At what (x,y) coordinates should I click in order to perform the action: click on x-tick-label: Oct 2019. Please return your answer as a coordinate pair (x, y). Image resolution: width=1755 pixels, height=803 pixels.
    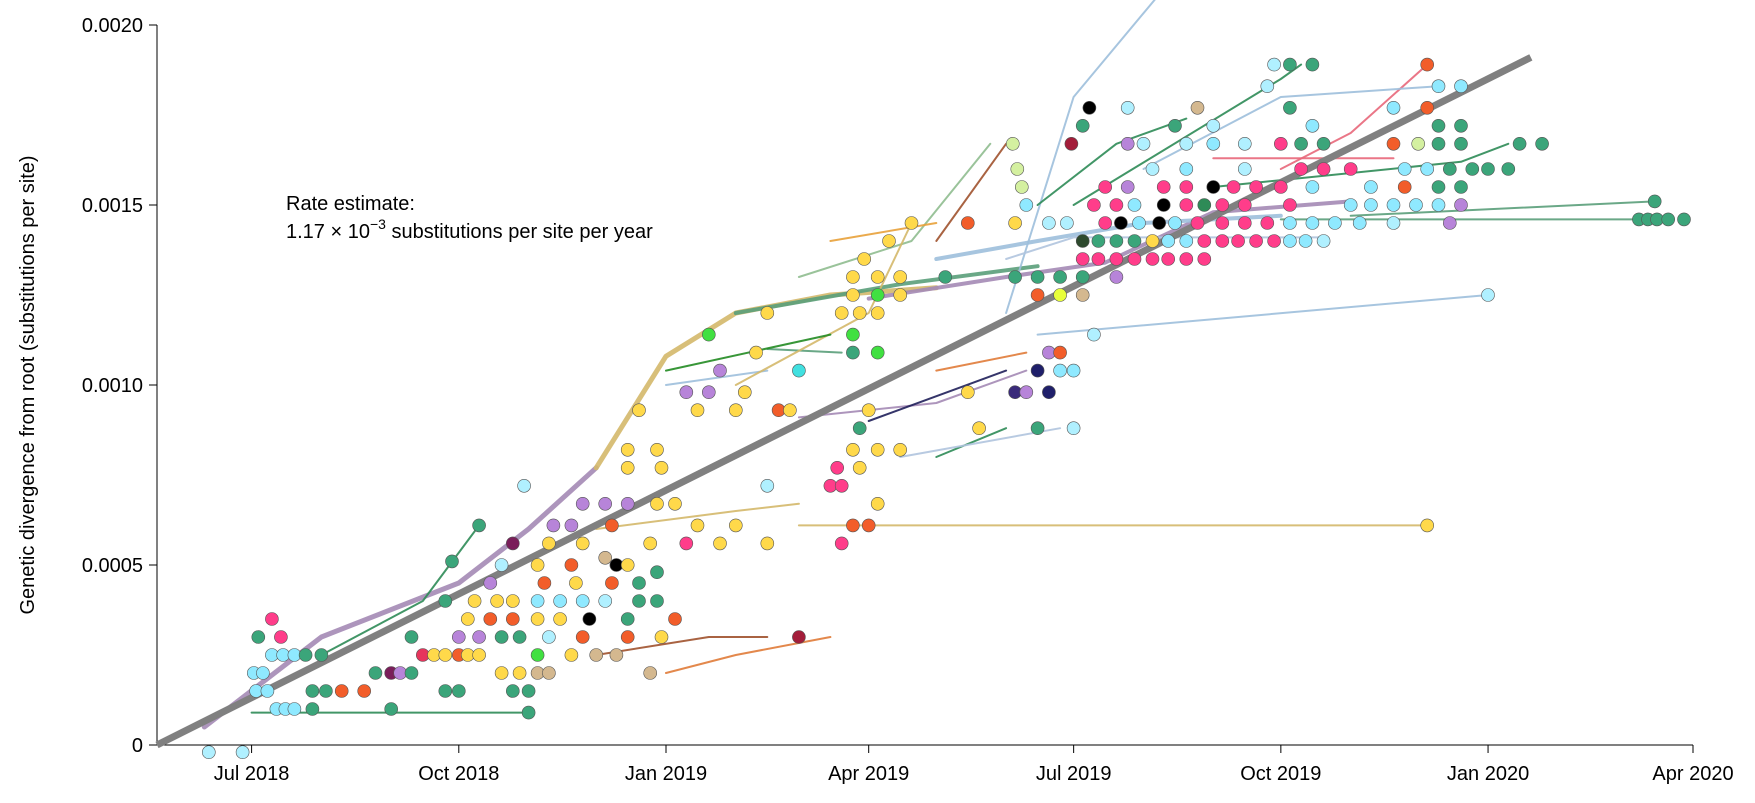
    Looking at the image, I should click on (1280, 774).